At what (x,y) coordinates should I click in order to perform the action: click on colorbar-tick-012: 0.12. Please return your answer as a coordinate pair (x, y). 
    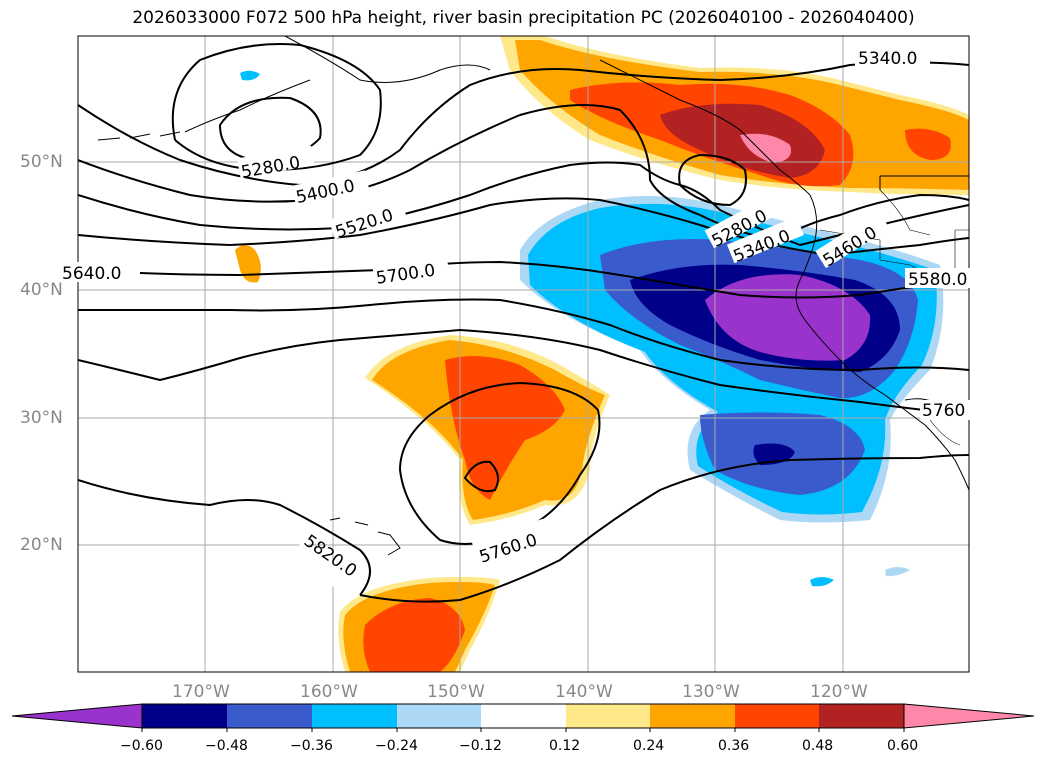
    Looking at the image, I should click on (565, 746).